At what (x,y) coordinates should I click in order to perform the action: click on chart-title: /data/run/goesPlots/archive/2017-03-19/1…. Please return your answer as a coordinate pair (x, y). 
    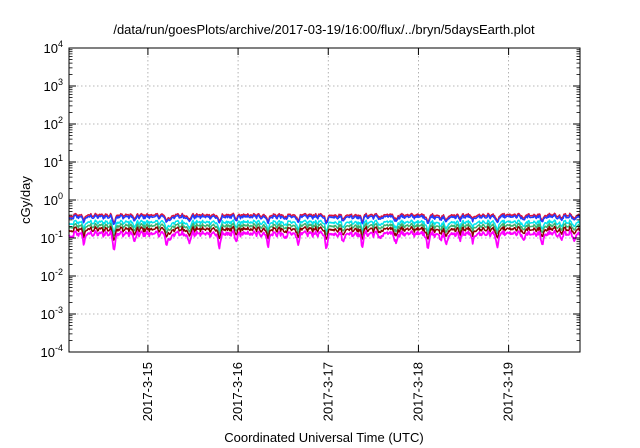
    Looking at the image, I should click on (324, 29).